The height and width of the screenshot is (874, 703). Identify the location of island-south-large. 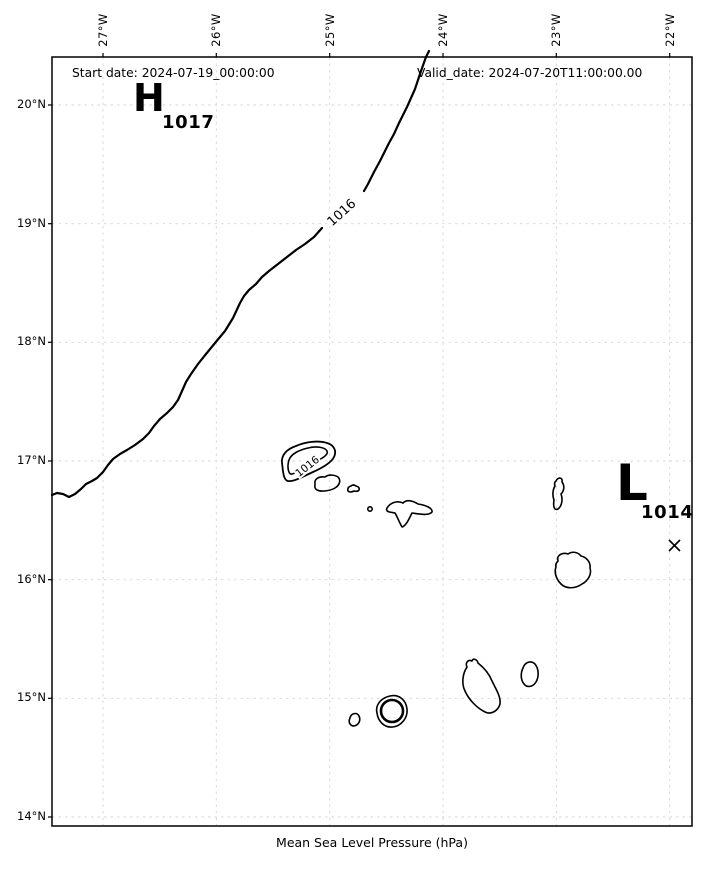
(481, 686).